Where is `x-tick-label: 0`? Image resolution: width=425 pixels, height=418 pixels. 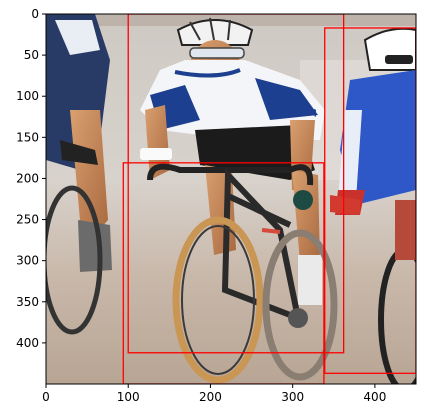 x-tick-label: 0 is located at coordinates (46, 397).